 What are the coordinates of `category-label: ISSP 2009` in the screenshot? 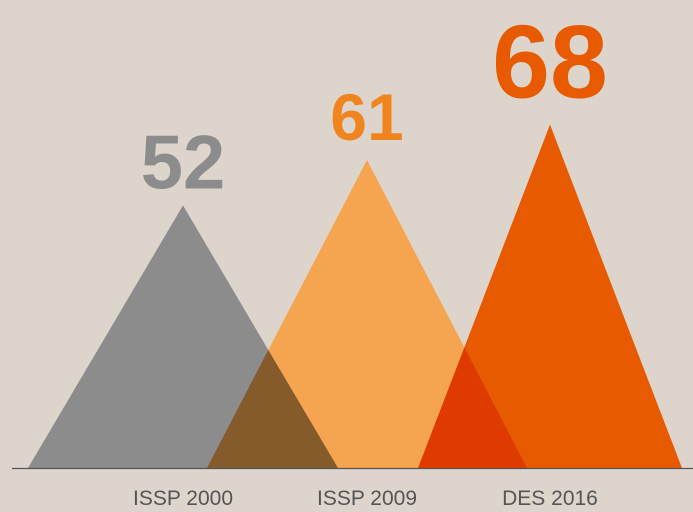 It's located at (367, 498).